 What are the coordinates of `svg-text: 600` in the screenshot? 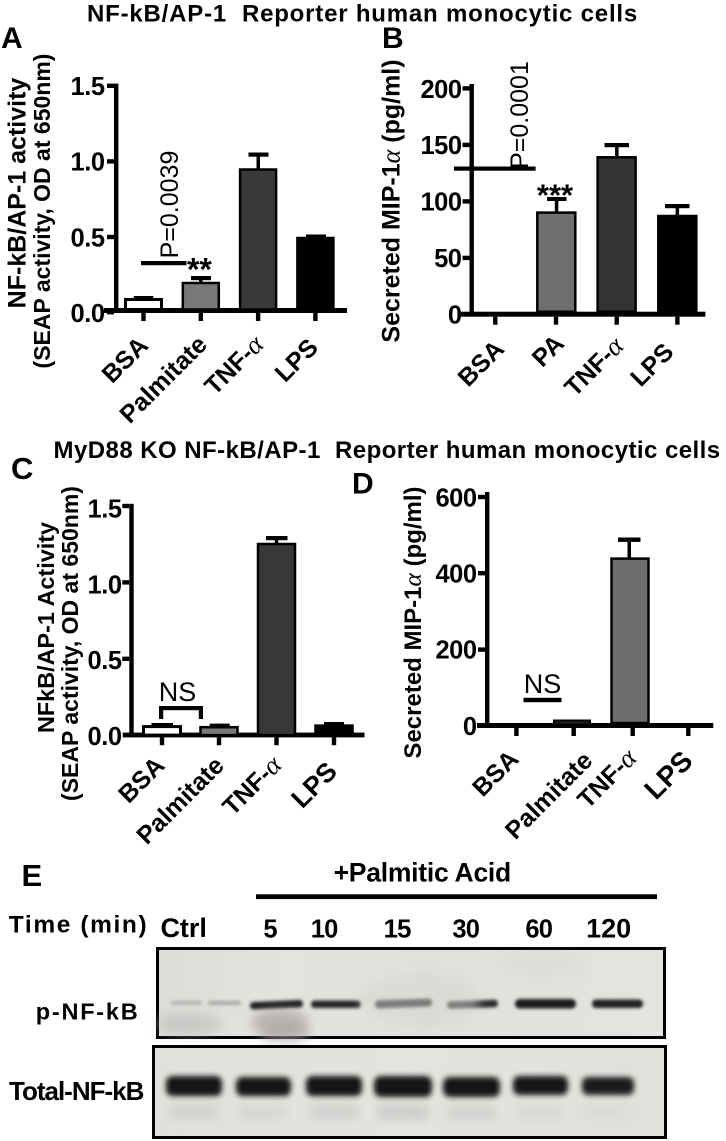 It's located at (455, 498).